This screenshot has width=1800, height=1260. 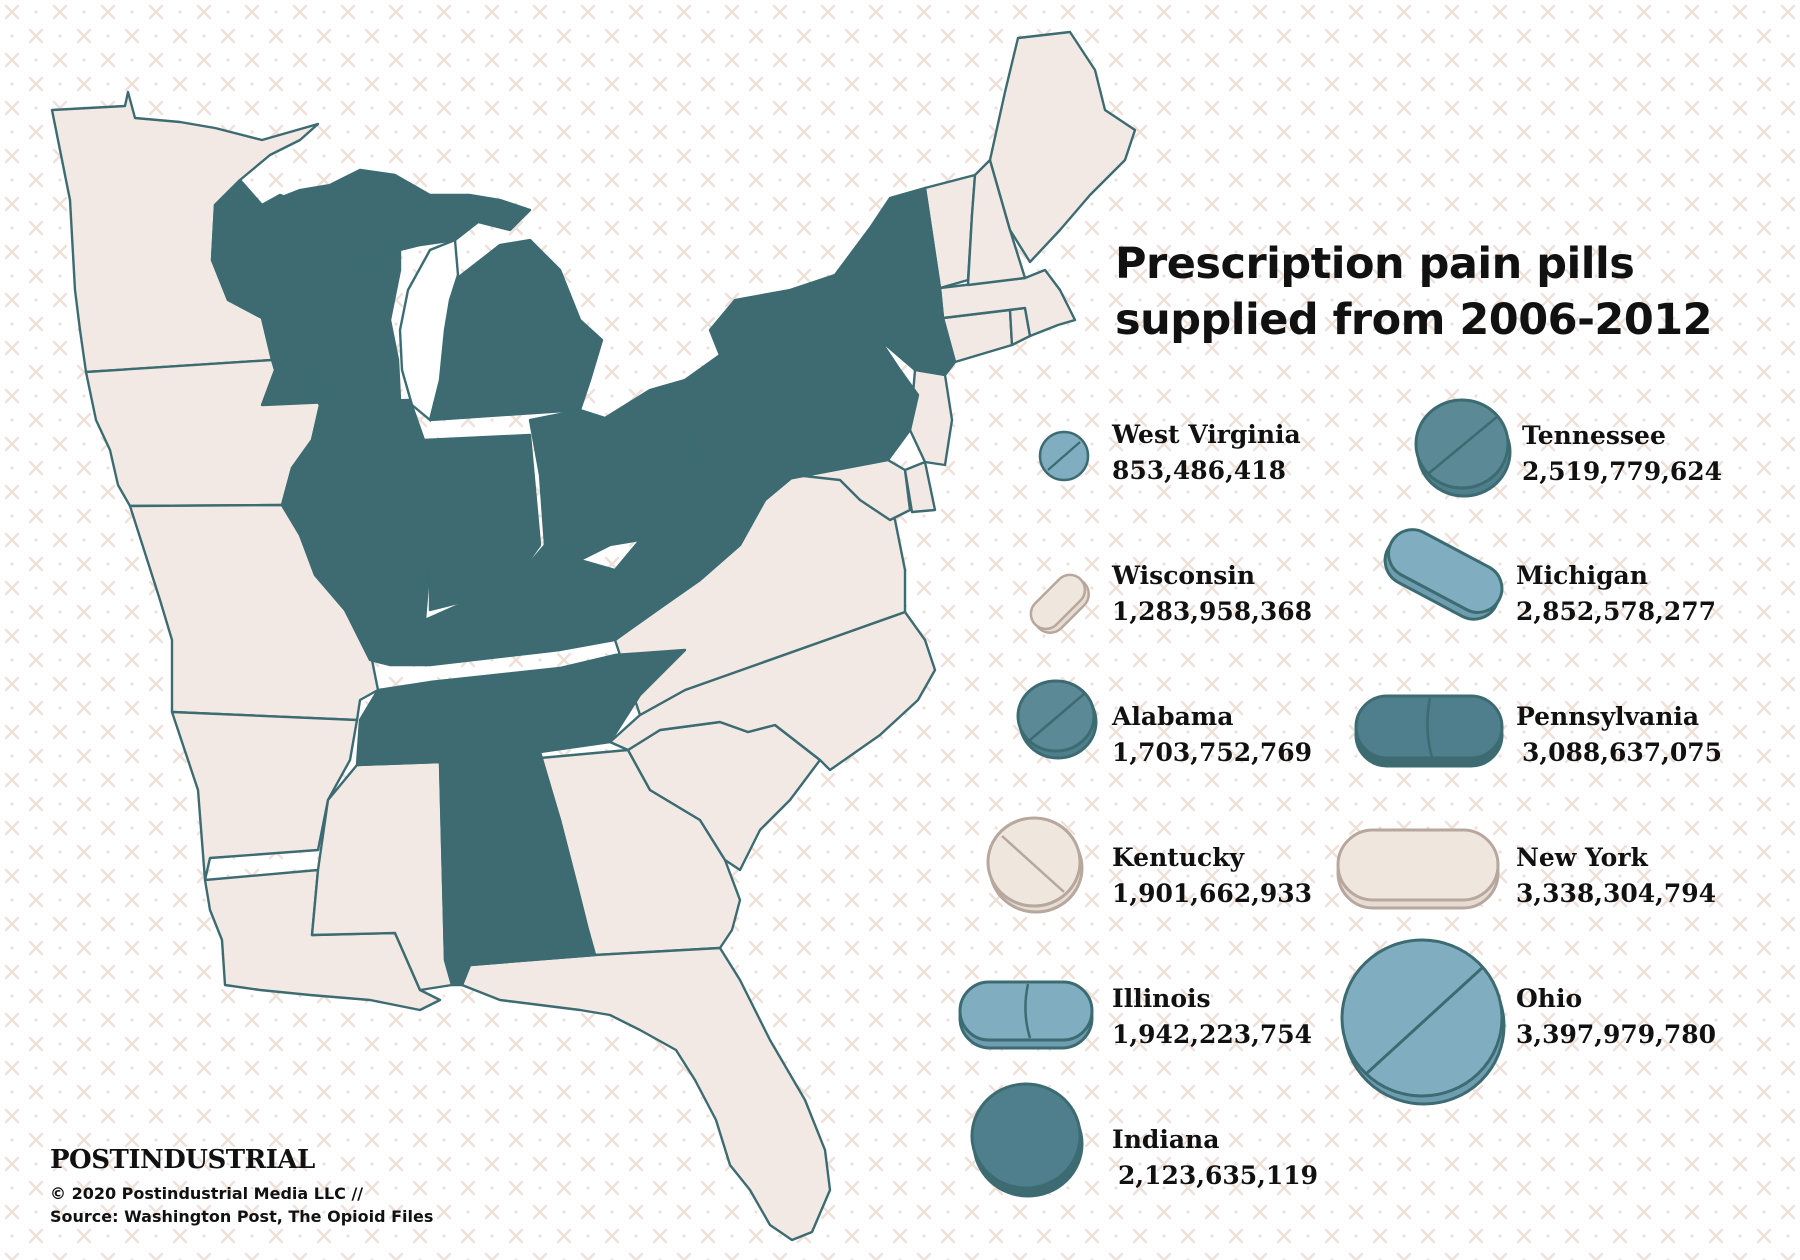 What do you see at coordinates (1212, 611) in the screenshot?
I see `entry-value: 1,283,958,368` at bounding box center [1212, 611].